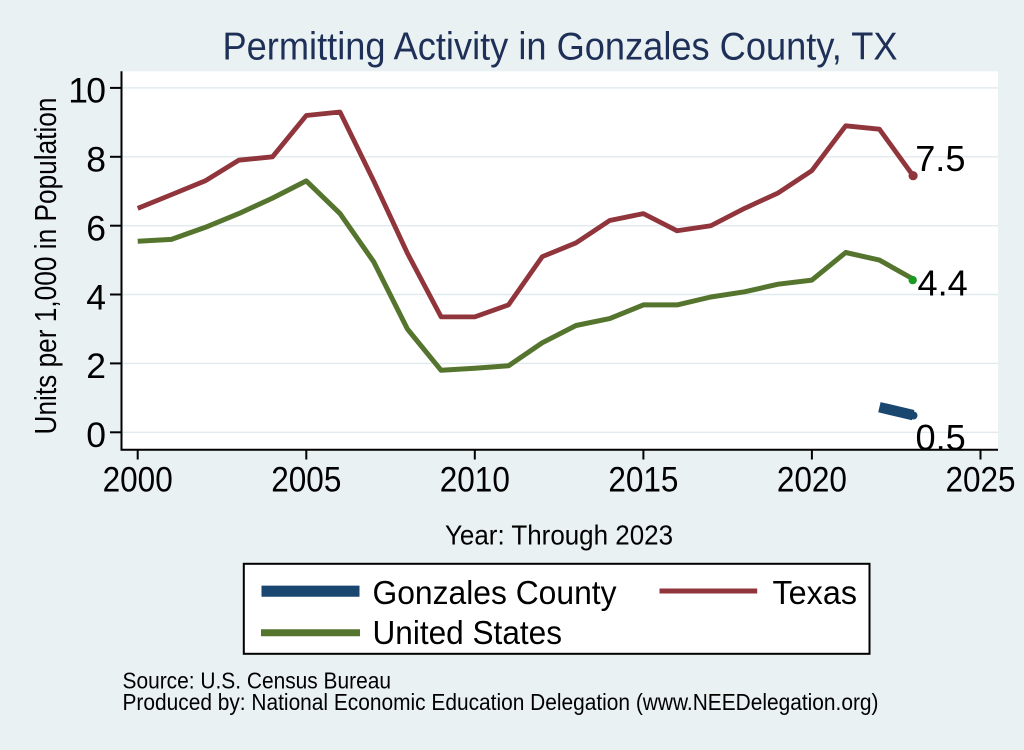  Describe the element at coordinates (138, 479) in the screenshot. I see `svg-text: 2000` at that location.